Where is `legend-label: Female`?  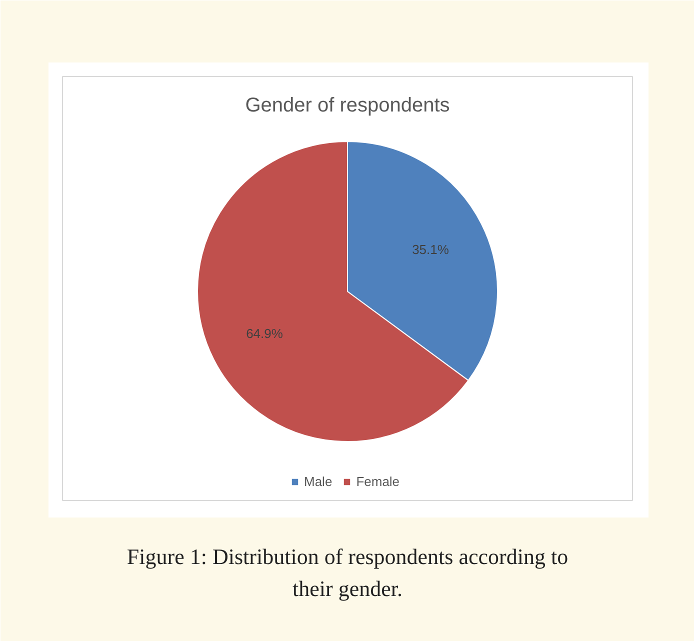 legend-label: Female is located at coordinates (378, 481).